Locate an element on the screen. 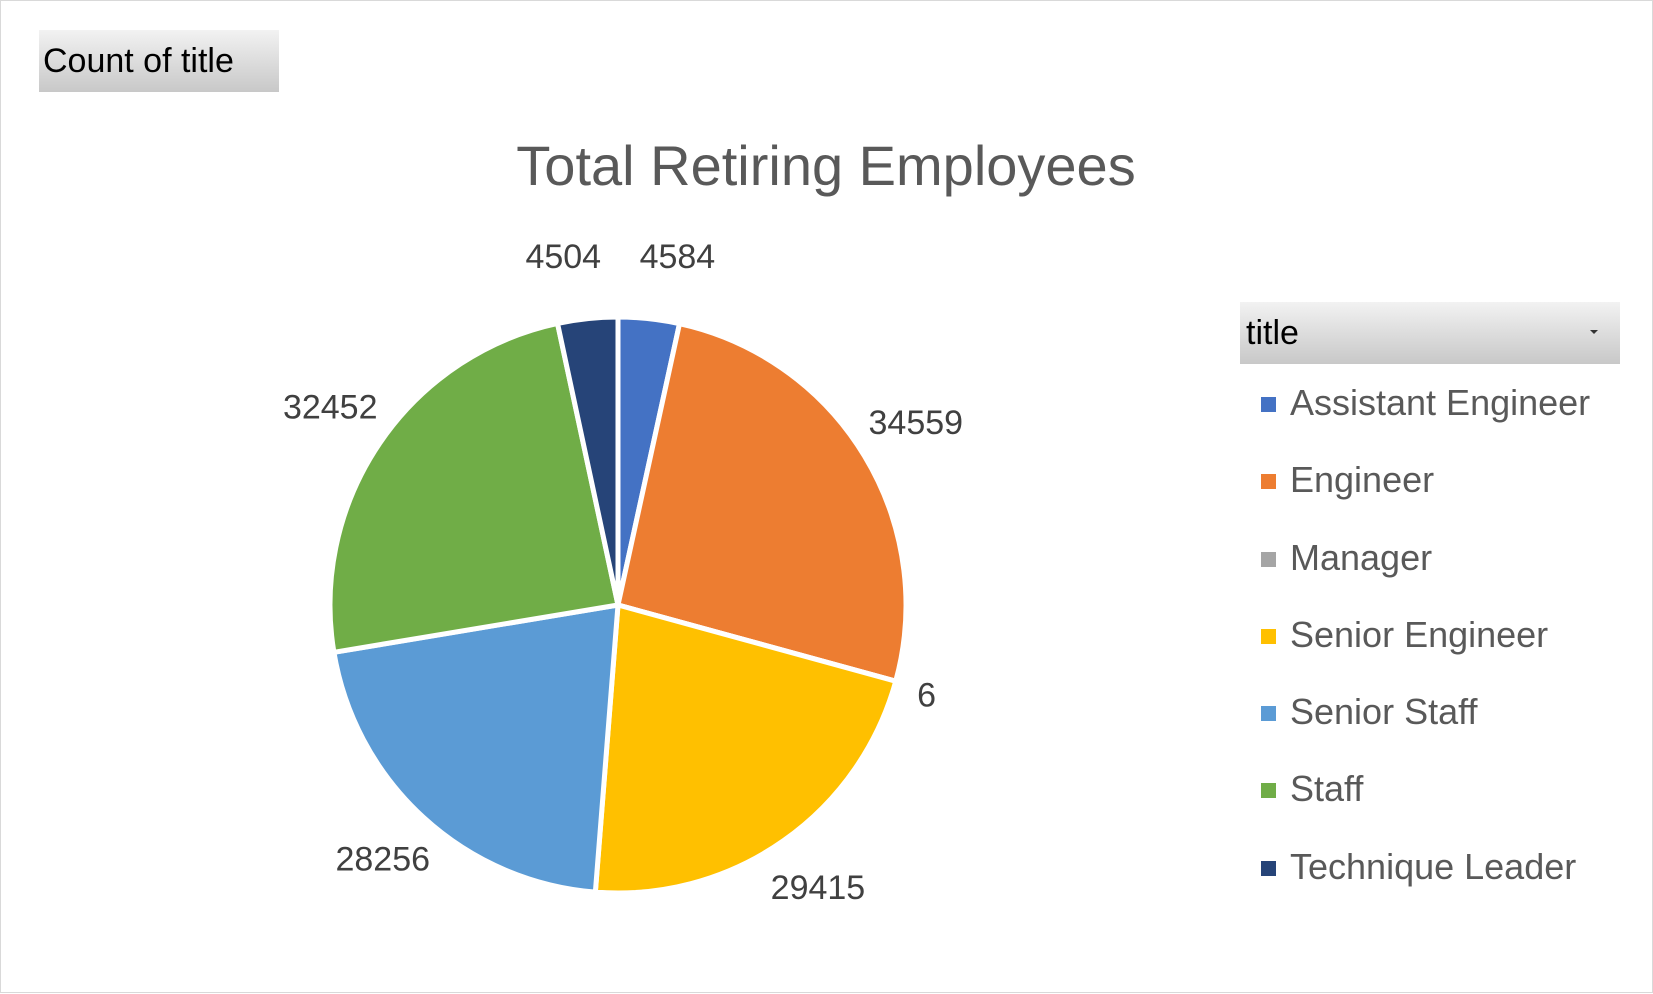 This screenshot has width=1653, height=994. legend-item-technique-leader: Technique Leader is located at coordinates (1425, 884).